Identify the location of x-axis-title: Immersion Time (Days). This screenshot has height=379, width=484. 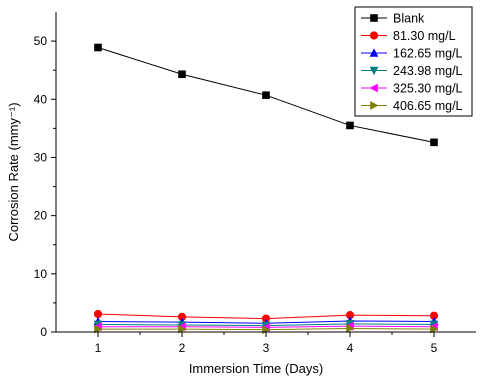
(256, 368).